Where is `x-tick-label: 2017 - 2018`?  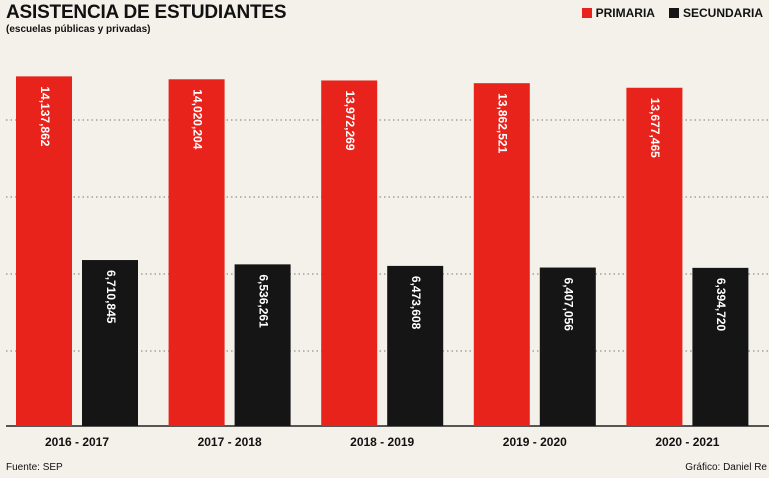 x-tick-label: 2017 - 2018 is located at coordinates (230, 442).